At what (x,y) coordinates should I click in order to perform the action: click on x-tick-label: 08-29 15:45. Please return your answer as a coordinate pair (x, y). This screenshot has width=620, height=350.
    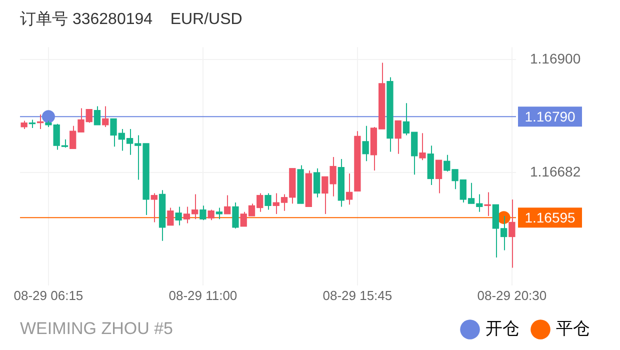
    Looking at the image, I should click on (357, 295).